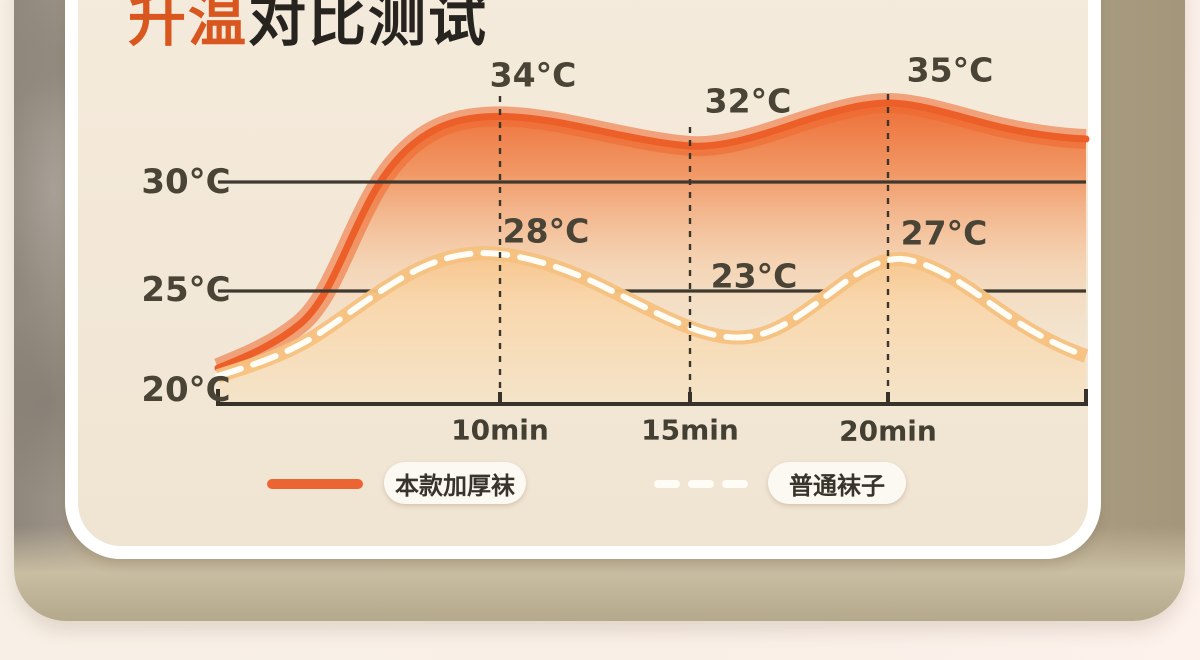  I want to click on x-tick-10min: 10min, so click(500, 430).